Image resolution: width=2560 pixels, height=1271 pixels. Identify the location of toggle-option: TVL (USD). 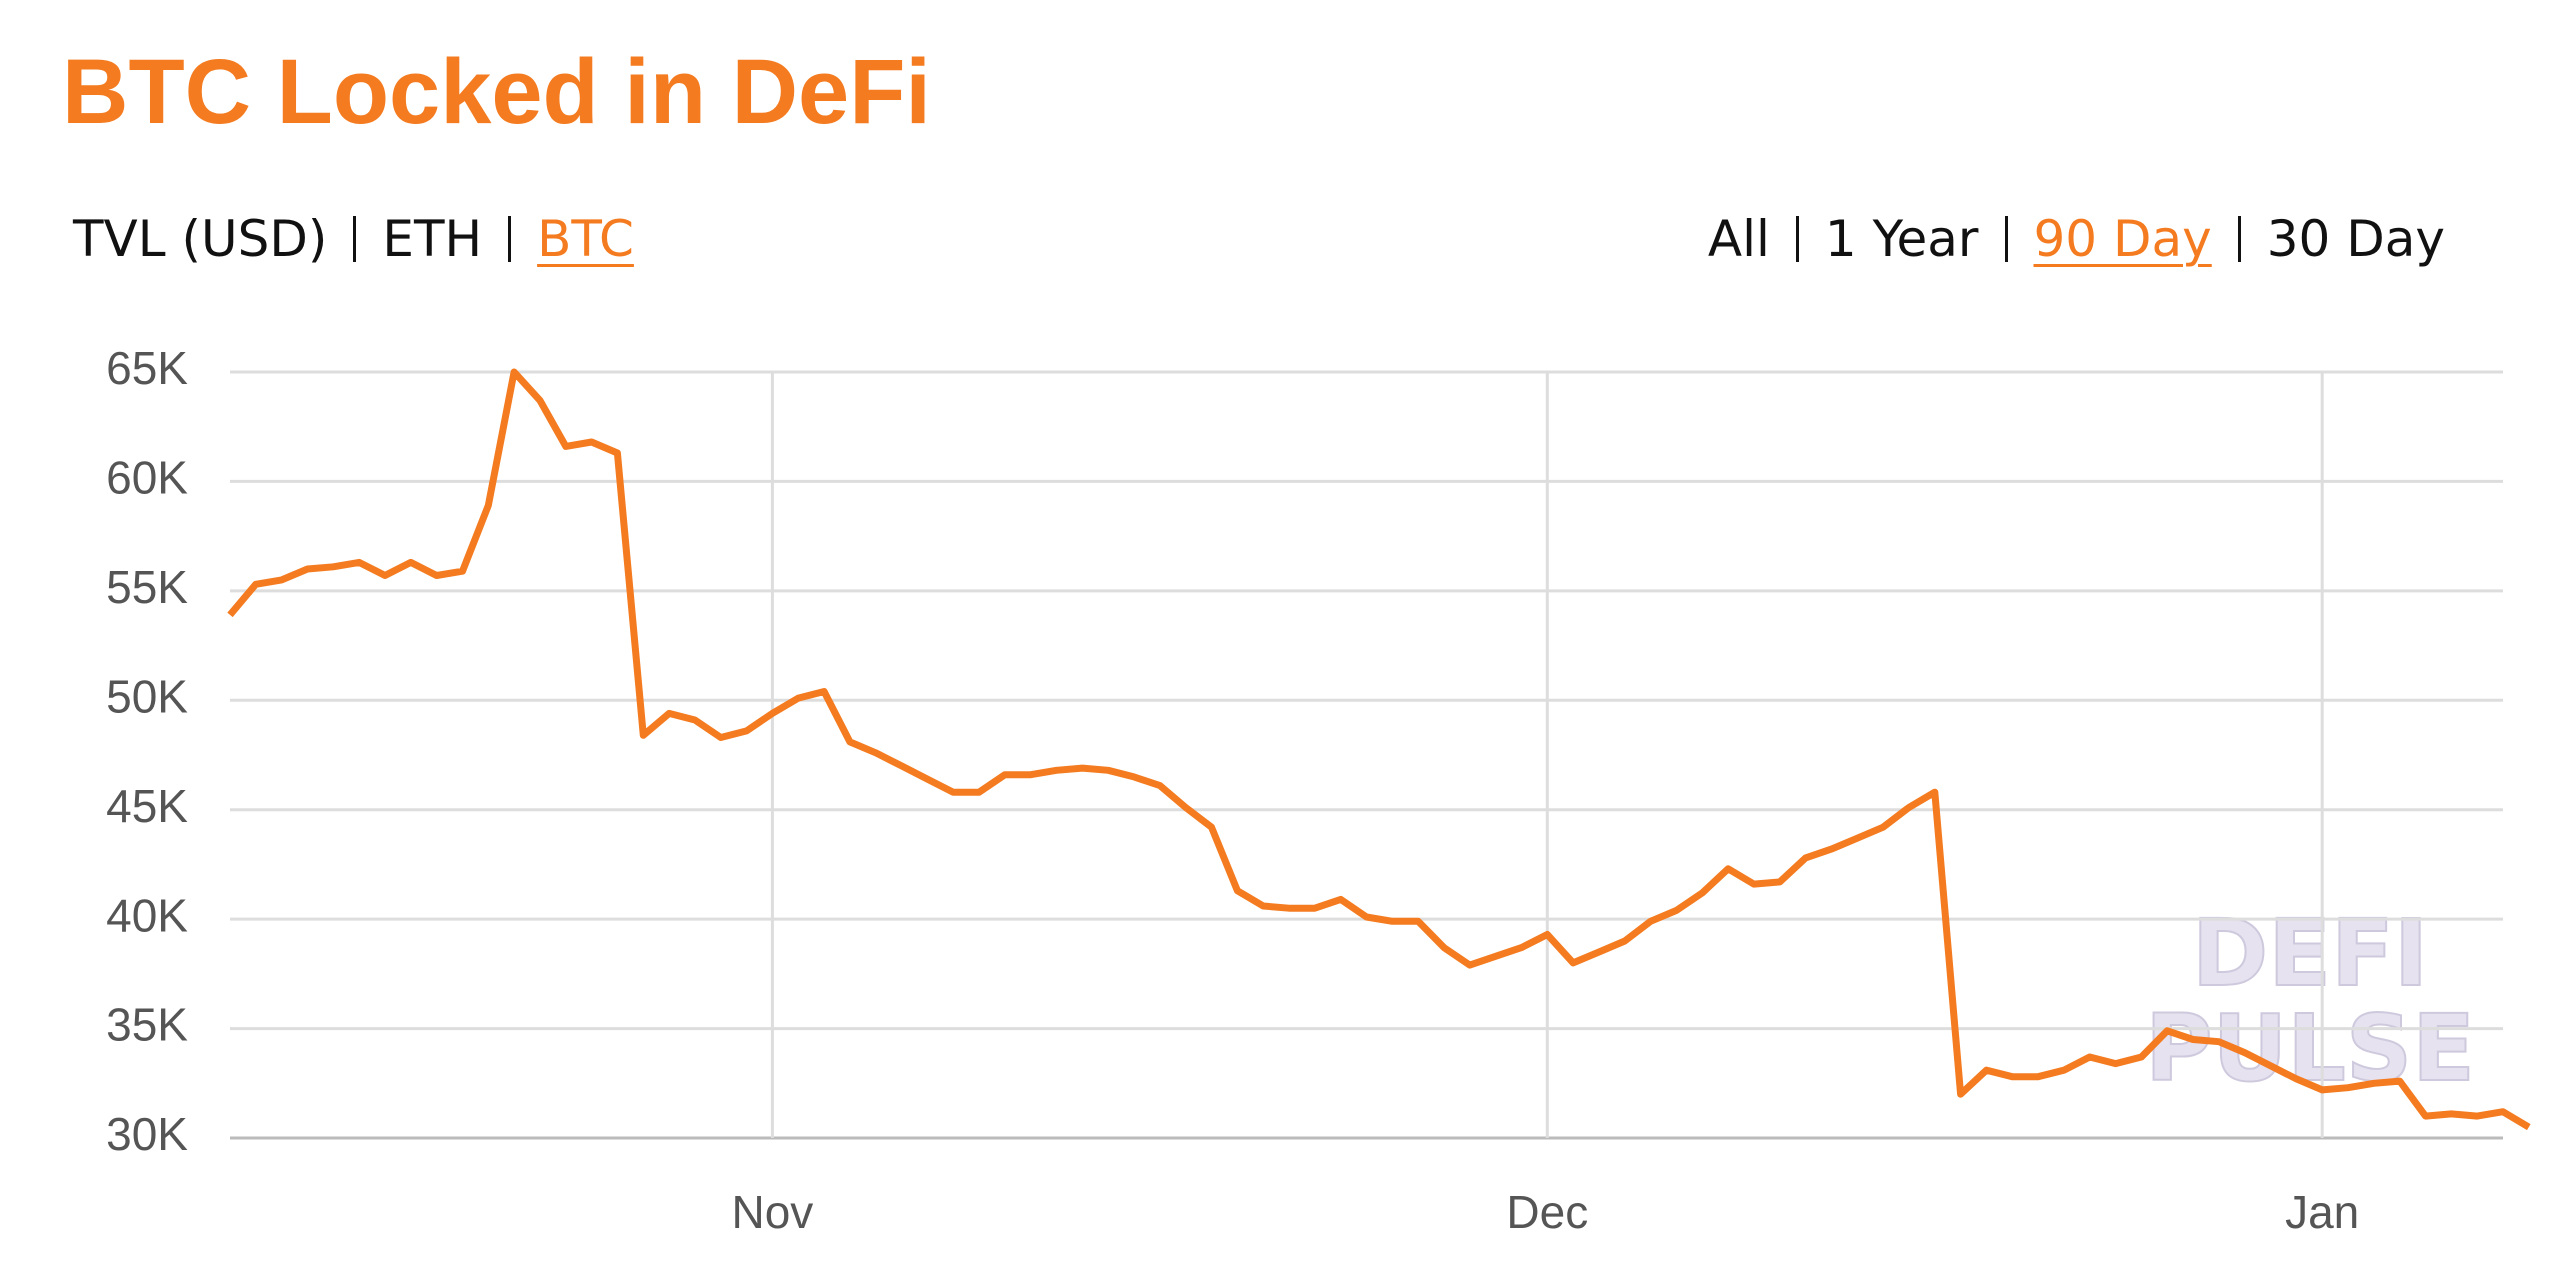
(200, 239).